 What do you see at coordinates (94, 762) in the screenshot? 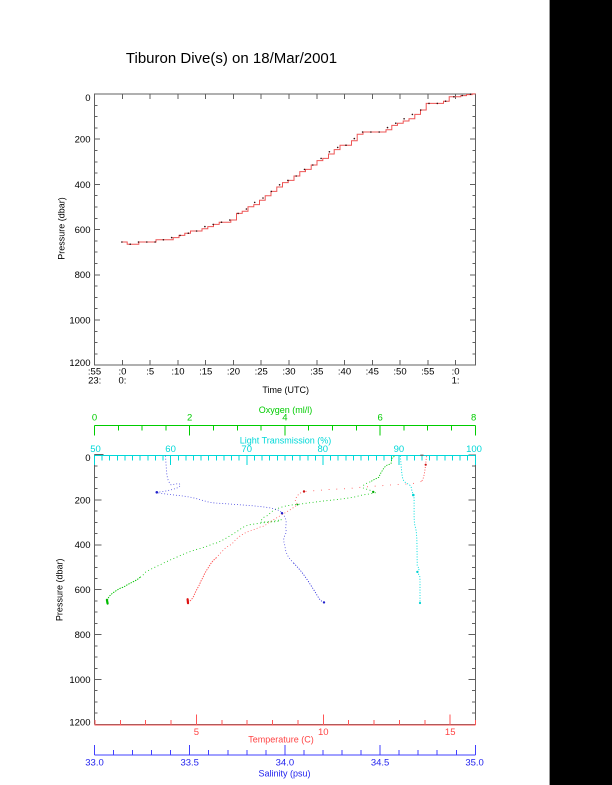
I see `svg-text: 33.0` at bounding box center [94, 762].